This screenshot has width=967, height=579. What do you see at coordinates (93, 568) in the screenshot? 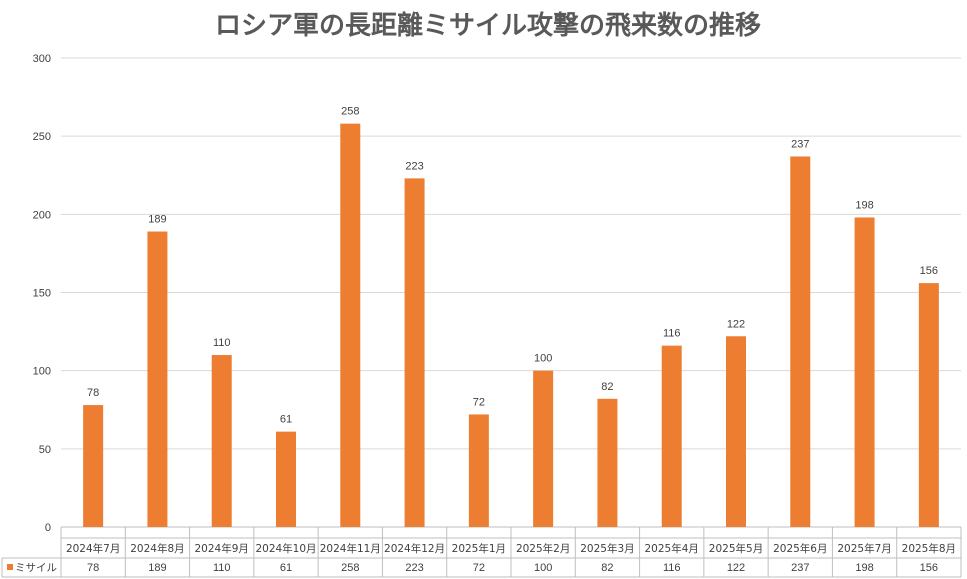
I see `table-value: 78` at bounding box center [93, 568].